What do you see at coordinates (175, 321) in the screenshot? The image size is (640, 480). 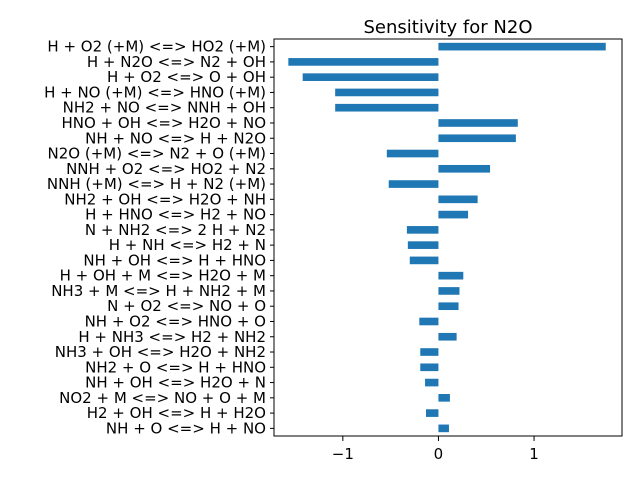 I see `y-tick-label: NH + O2 <=> HNO + O` at bounding box center [175, 321].